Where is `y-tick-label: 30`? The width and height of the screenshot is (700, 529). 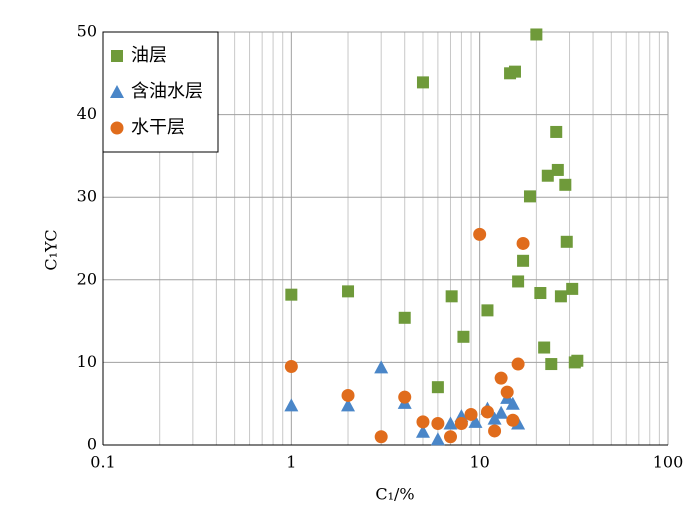 y-tick-label: 30 is located at coordinates (87, 196).